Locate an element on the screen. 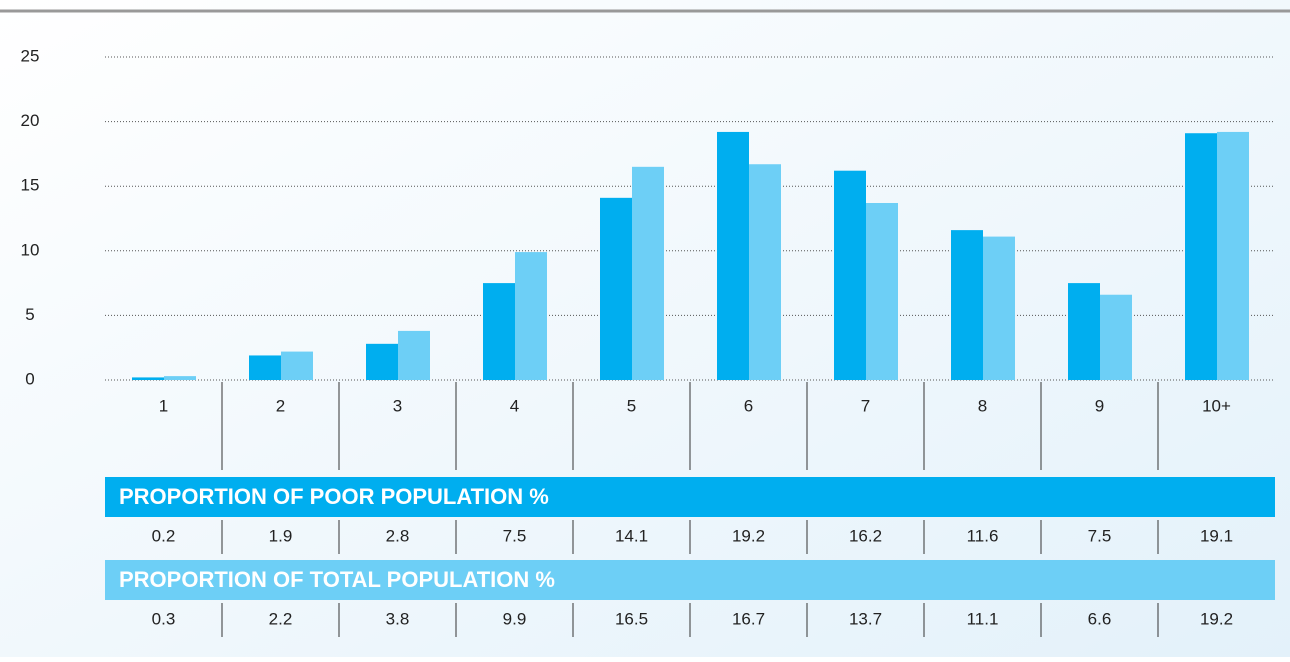 Image resolution: width=1290 pixels, height=662 pixels. y-tick-label: 15 is located at coordinates (30, 185).